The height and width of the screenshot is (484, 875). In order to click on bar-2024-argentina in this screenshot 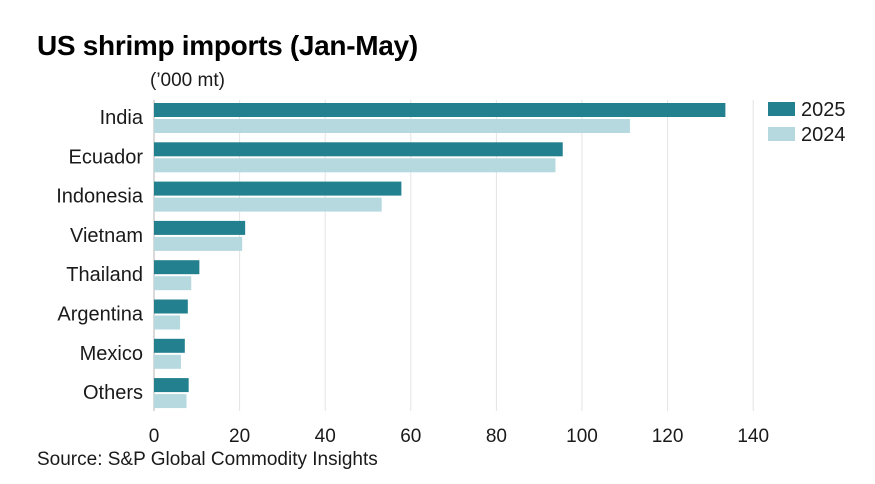, I will do `click(167, 322)`.